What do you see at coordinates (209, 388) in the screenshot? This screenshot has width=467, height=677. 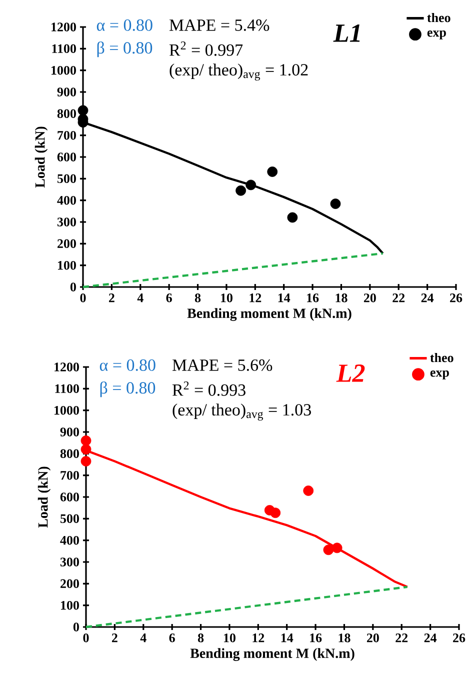 I see `annotation: R$^{2}$ = 0.993` at bounding box center [209, 388].